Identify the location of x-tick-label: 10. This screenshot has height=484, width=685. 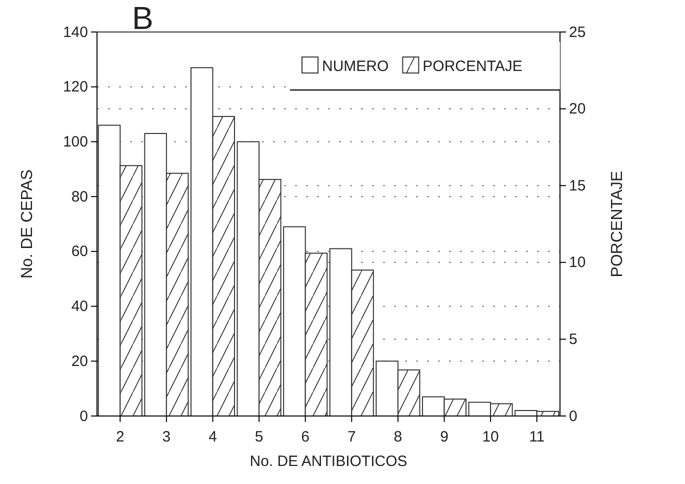
(490, 437).